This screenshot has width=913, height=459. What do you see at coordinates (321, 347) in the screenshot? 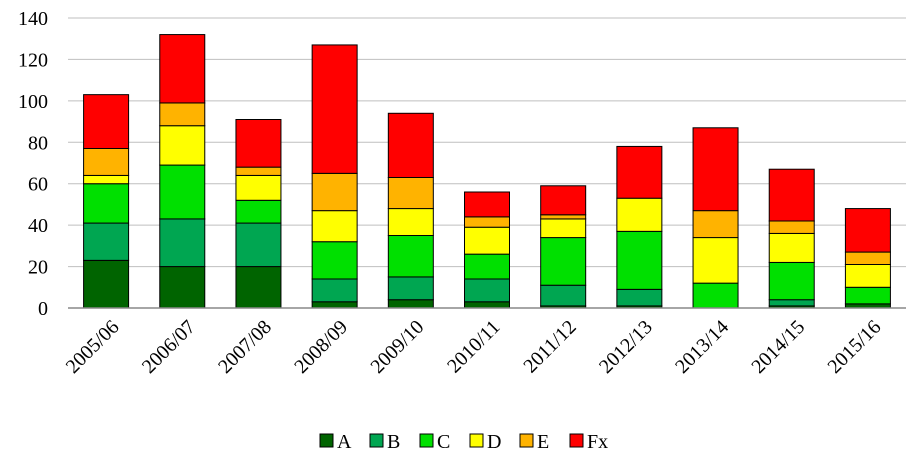
I see `x-tick-label: 2008/09` at bounding box center [321, 347].